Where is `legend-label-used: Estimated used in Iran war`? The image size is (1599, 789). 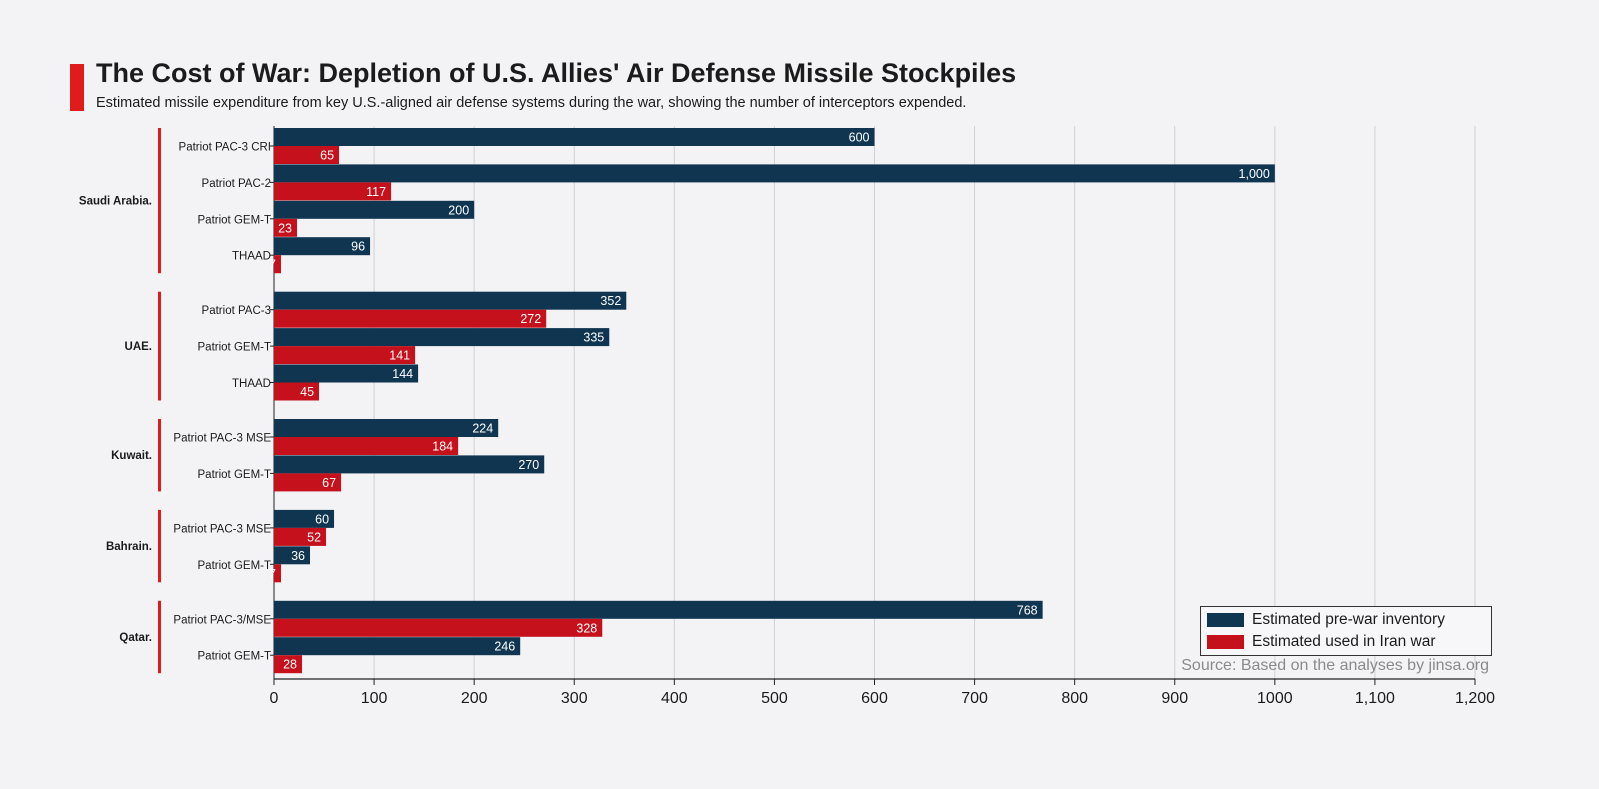 legend-label-used: Estimated used in Iran war is located at coordinates (1344, 641).